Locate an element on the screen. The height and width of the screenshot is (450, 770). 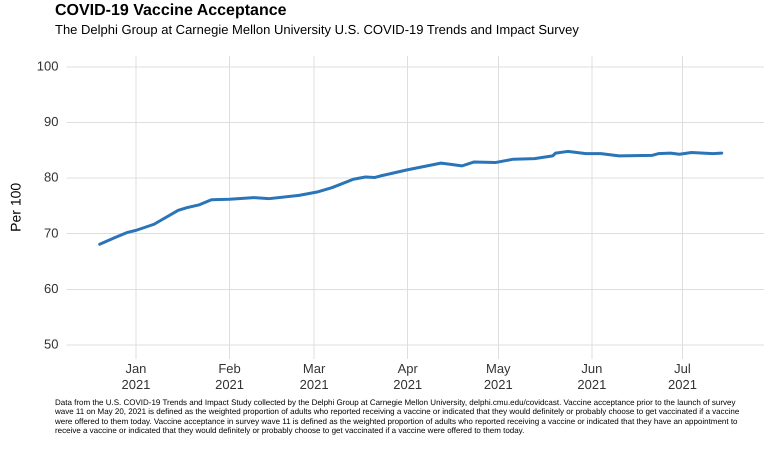
x-tick-label: May 2021 is located at coordinates (498, 376).